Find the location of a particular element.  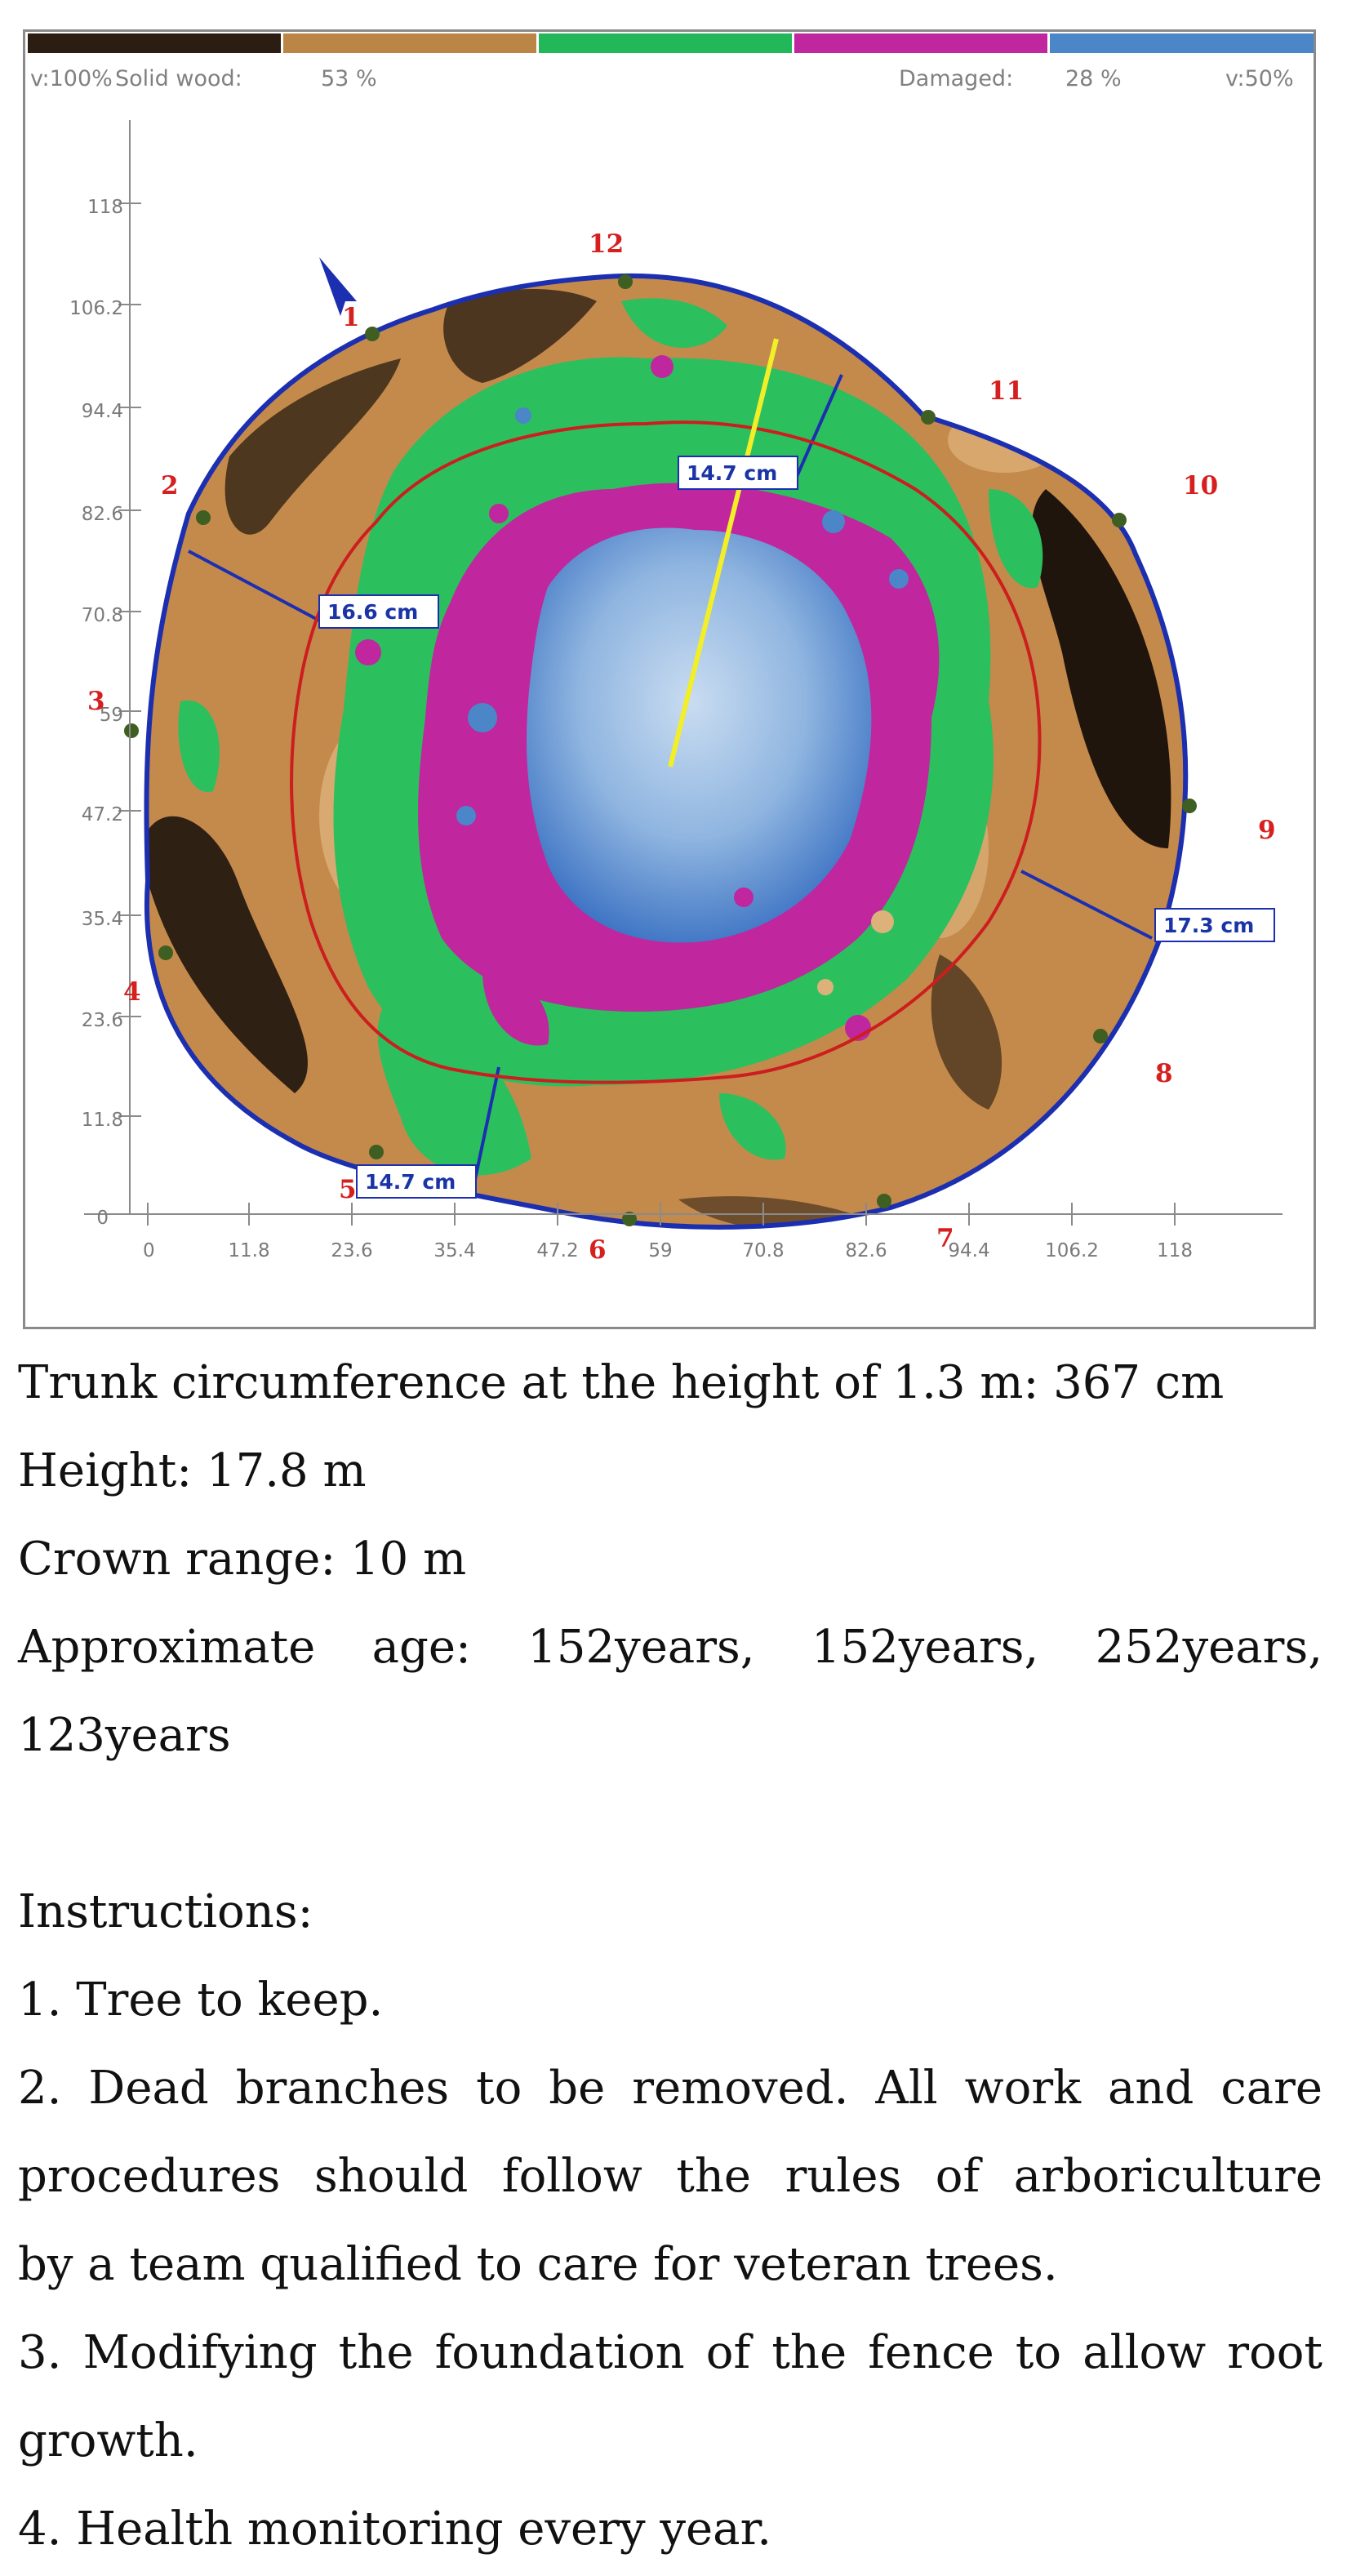

direction-arrow-icon is located at coordinates (338, 286).